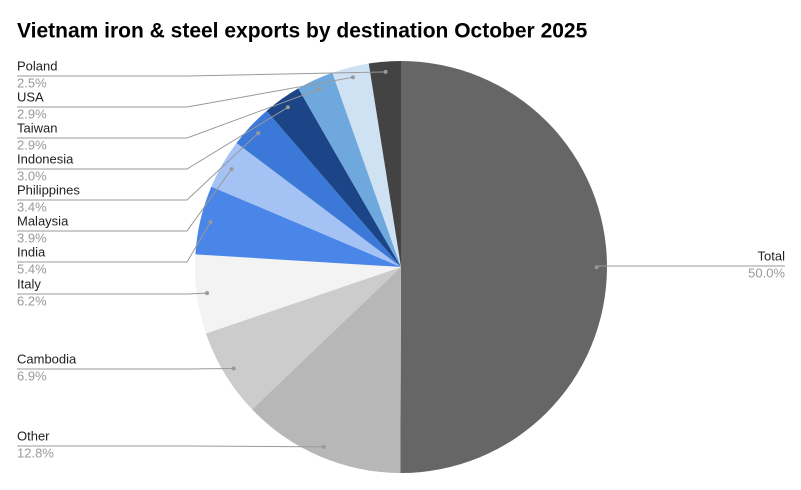 The width and height of the screenshot is (801, 490). Describe the element at coordinates (48, 189) in the screenshot. I see `slice-label: Philippines` at that location.